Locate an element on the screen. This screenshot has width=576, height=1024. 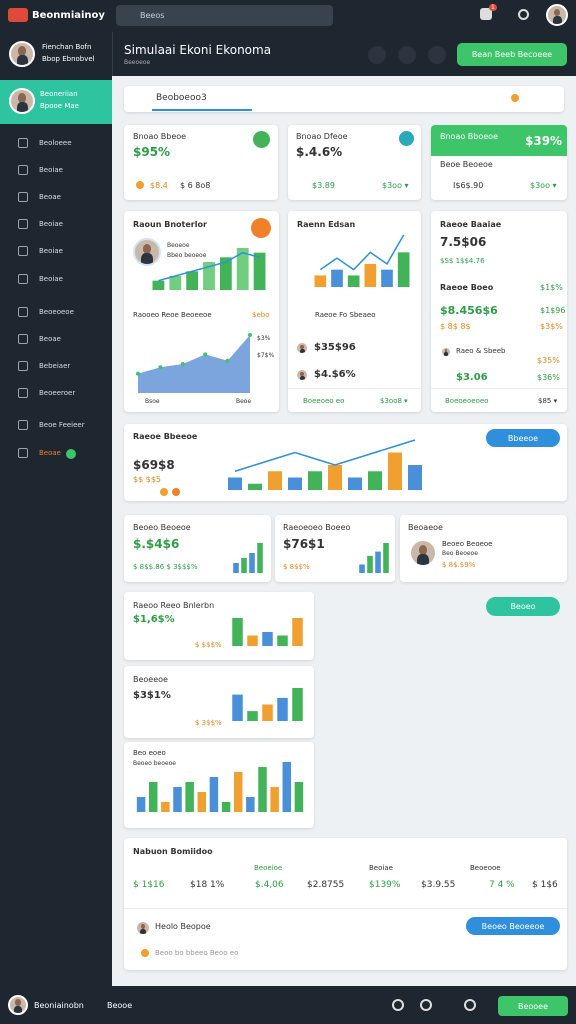
kpi-extra: $3oo ▾ is located at coordinates (543, 185).